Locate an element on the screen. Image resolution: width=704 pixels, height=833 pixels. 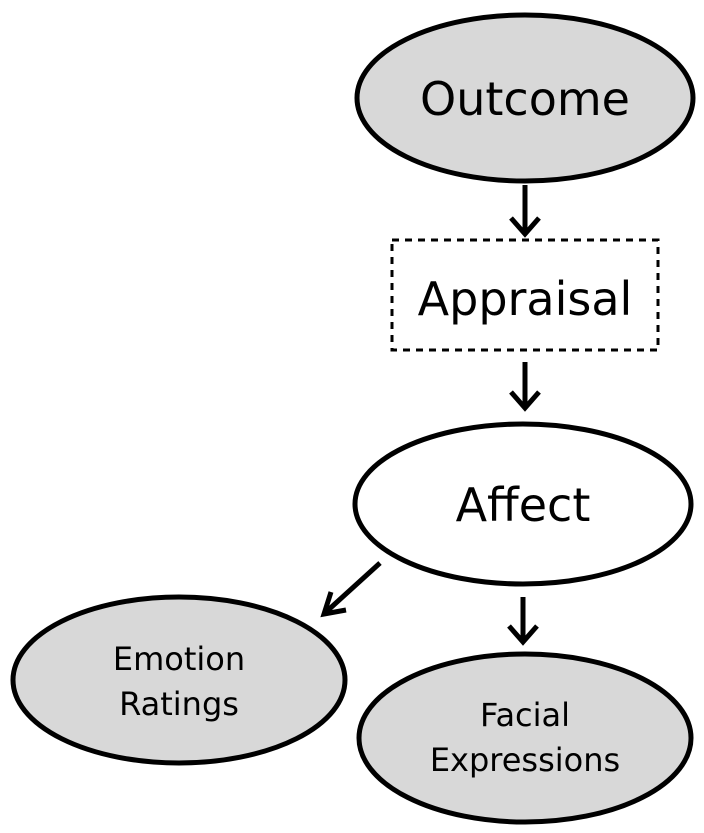
node-emotion-ratings: Emotion Ratings is located at coordinates (179, 680).